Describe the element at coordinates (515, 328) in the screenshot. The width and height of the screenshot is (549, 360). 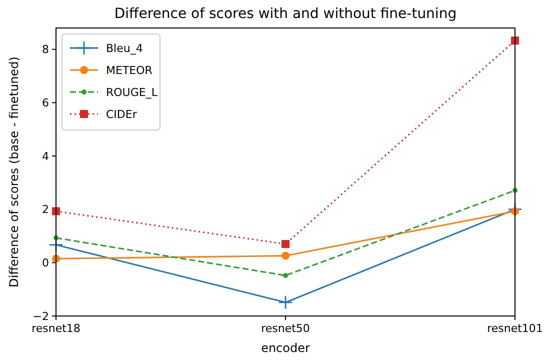
I see `x-tick-label: resnet101` at that location.